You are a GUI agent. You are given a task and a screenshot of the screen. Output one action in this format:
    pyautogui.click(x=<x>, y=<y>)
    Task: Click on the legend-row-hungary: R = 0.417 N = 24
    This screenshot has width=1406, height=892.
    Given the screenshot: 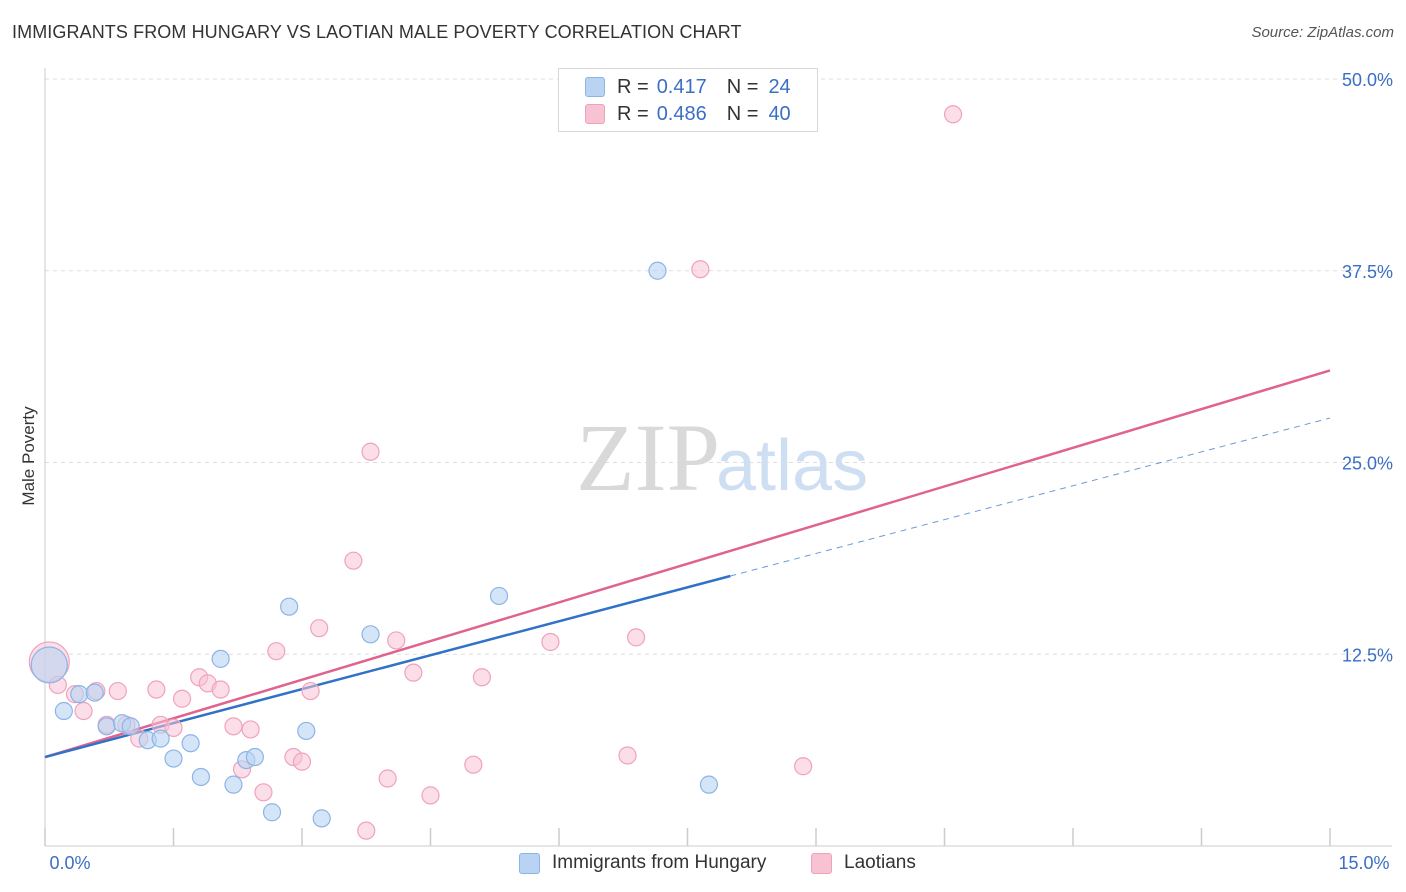 What is the action you would take?
    pyautogui.click(x=688, y=87)
    